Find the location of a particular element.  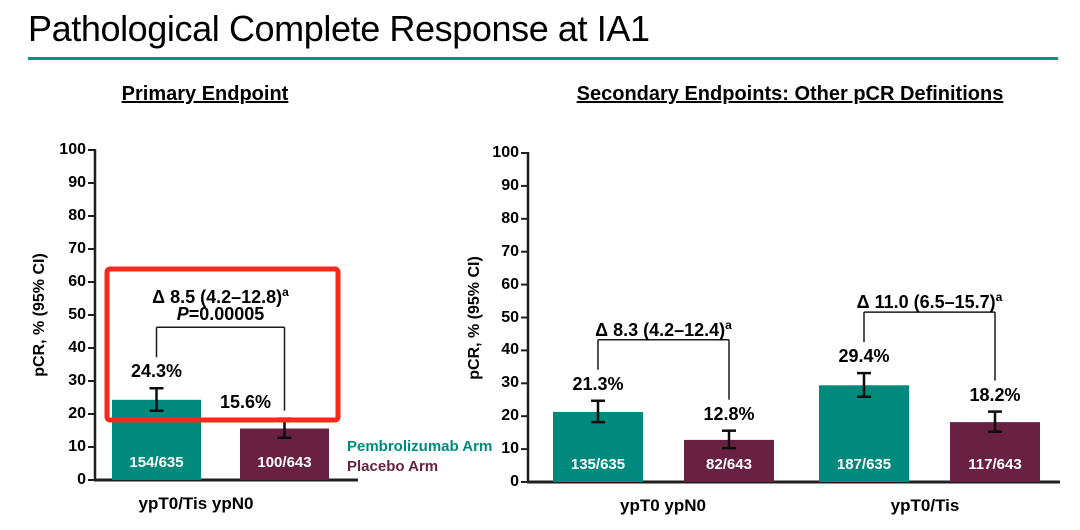

legend-item-pembrolizumab-arm: Pembrolizumab Arm is located at coordinates (420, 446).